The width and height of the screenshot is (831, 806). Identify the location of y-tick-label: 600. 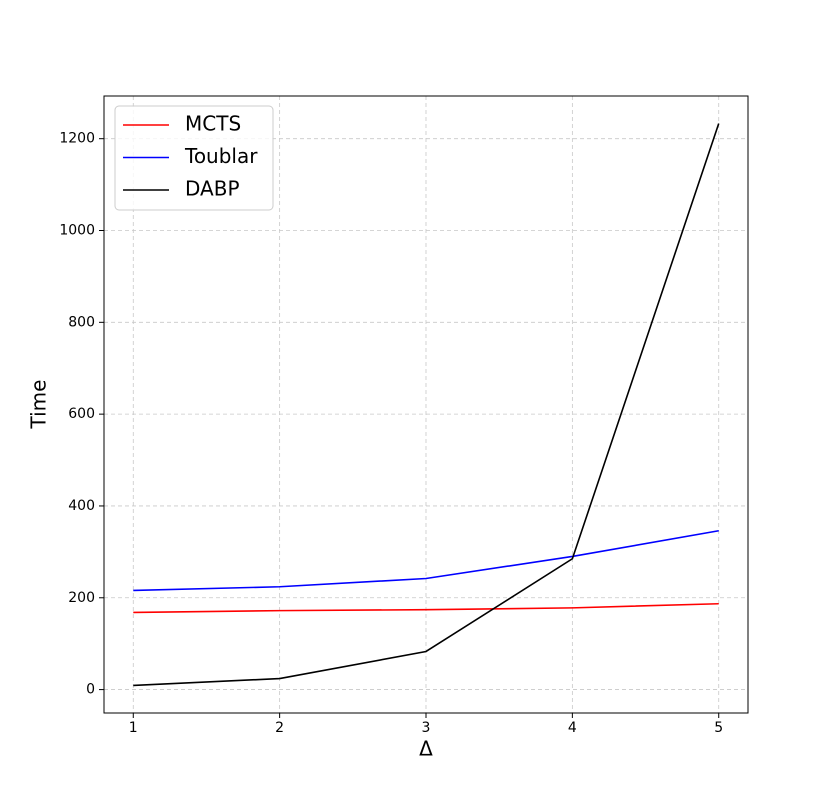
(81, 414).